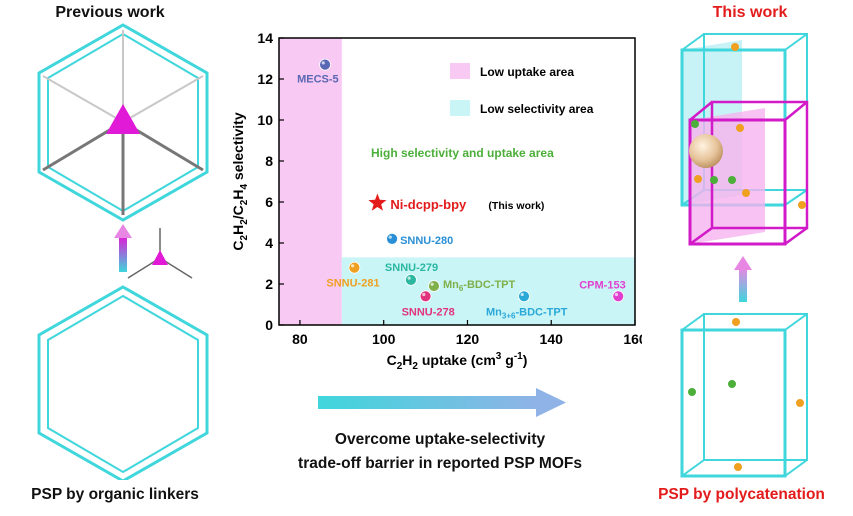  Describe the element at coordinates (750, 12) in the screenshot. I see `this-work-title: This work` at that location.